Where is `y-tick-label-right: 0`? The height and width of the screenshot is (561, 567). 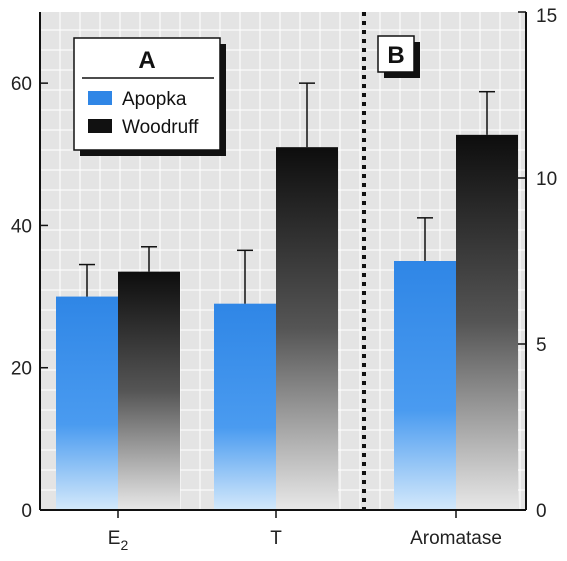 y-tick-label-right: 0 is located at coordinates (541, 511).